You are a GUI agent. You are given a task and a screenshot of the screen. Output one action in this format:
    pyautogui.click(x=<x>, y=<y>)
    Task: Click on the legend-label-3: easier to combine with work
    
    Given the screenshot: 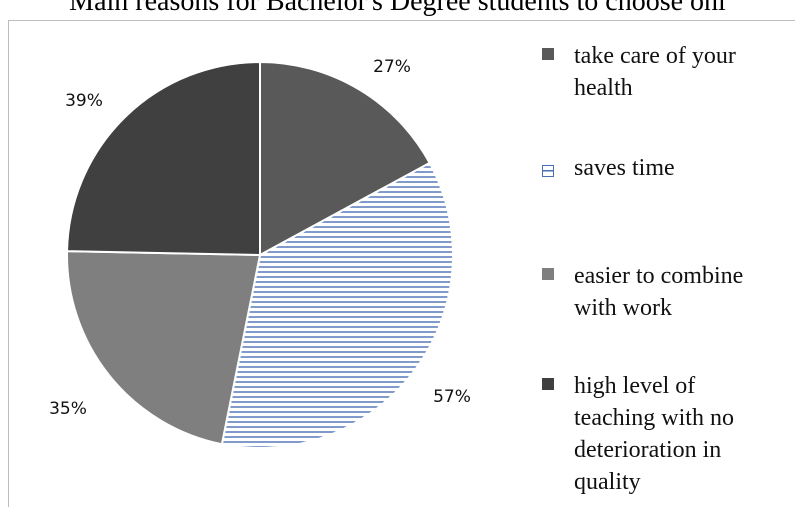 What is the action you would take?
    pyautogui.click(x=659, y=292)
    